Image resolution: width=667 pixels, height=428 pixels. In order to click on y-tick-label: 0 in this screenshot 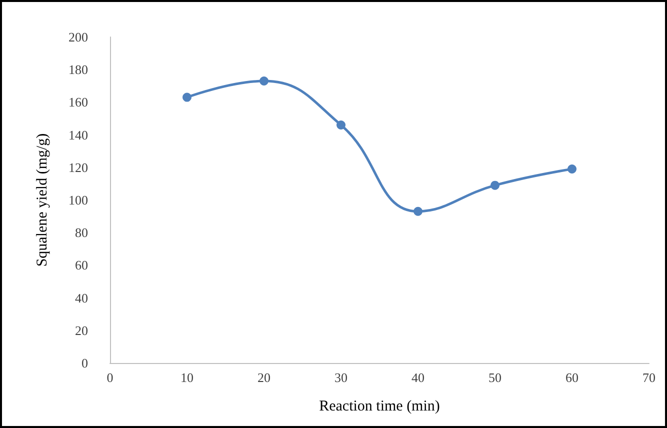, I will do `click(85, 363)`.